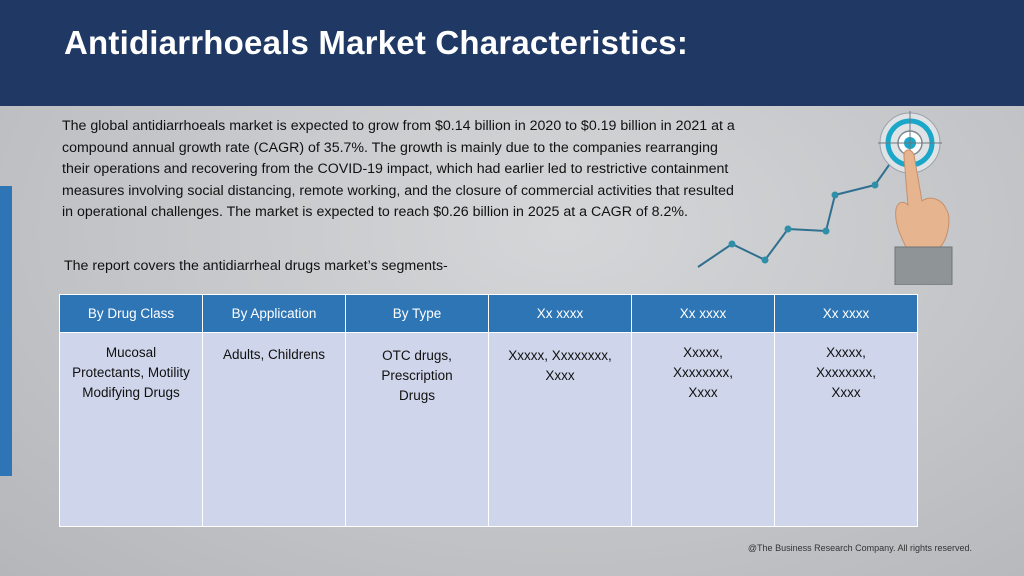  I want to click on growth-line-icon, so click(804, 201).